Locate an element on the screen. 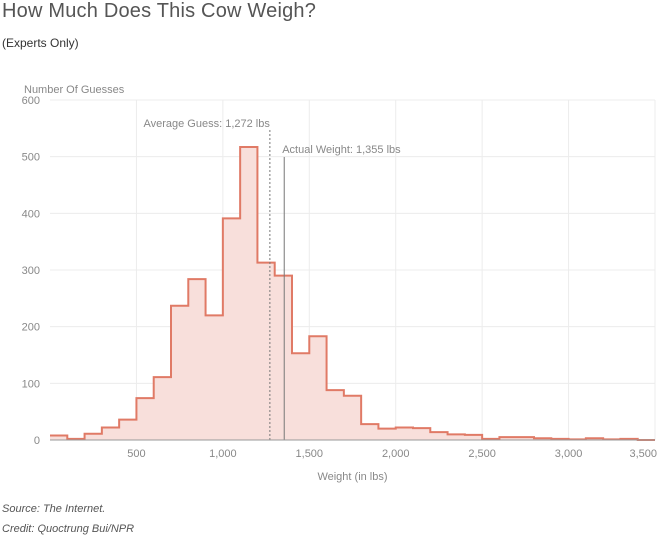 The height and width of the screenshot is (536, 668). x-axis-label: Weight (in lbs) is located at coordinates (352, 477).